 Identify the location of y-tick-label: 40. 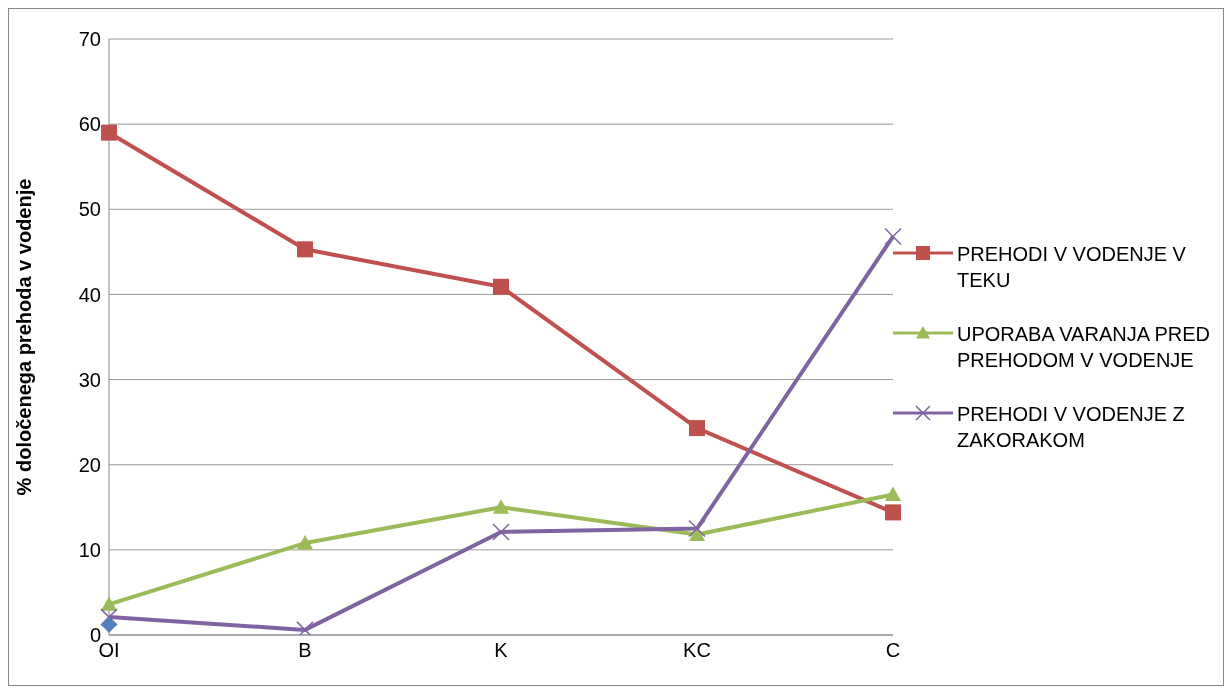
(89, 294).